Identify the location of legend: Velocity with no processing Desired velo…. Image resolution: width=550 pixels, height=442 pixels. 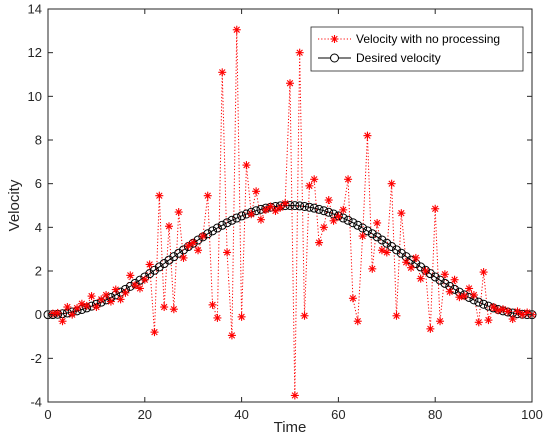
(417, 49).